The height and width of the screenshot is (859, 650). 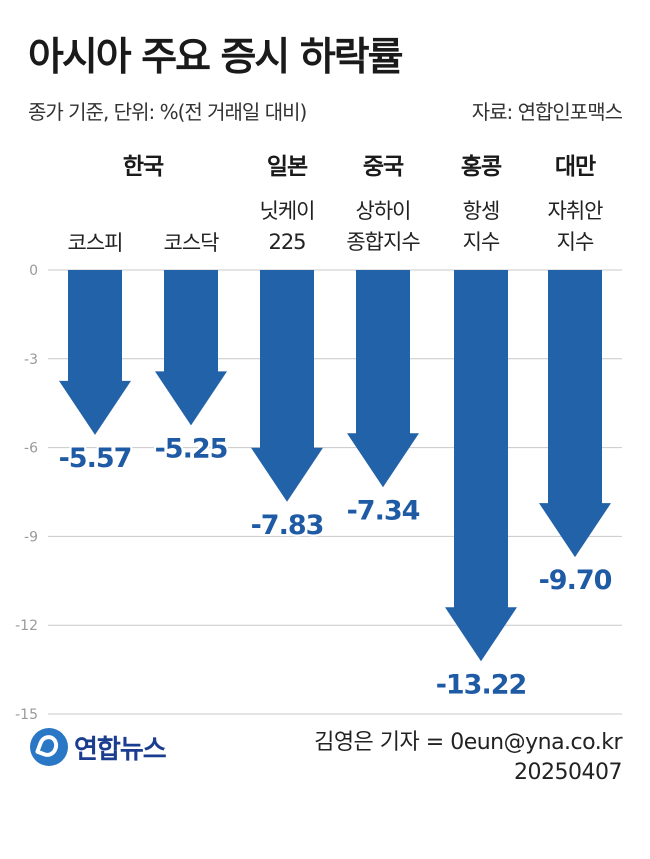 I want to click on logo-text: 연합뉴스, so click(x=120, y=749).